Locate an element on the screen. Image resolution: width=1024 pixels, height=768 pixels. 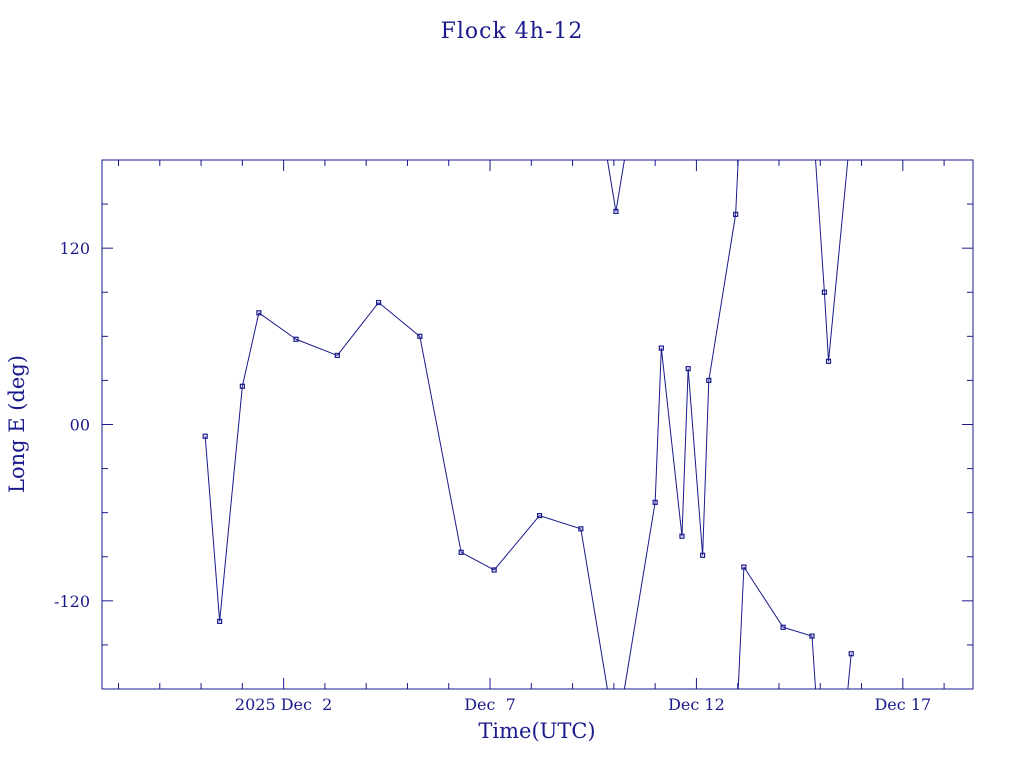
x-tick-label: Dec 12 is located at coordinates (696, 704).